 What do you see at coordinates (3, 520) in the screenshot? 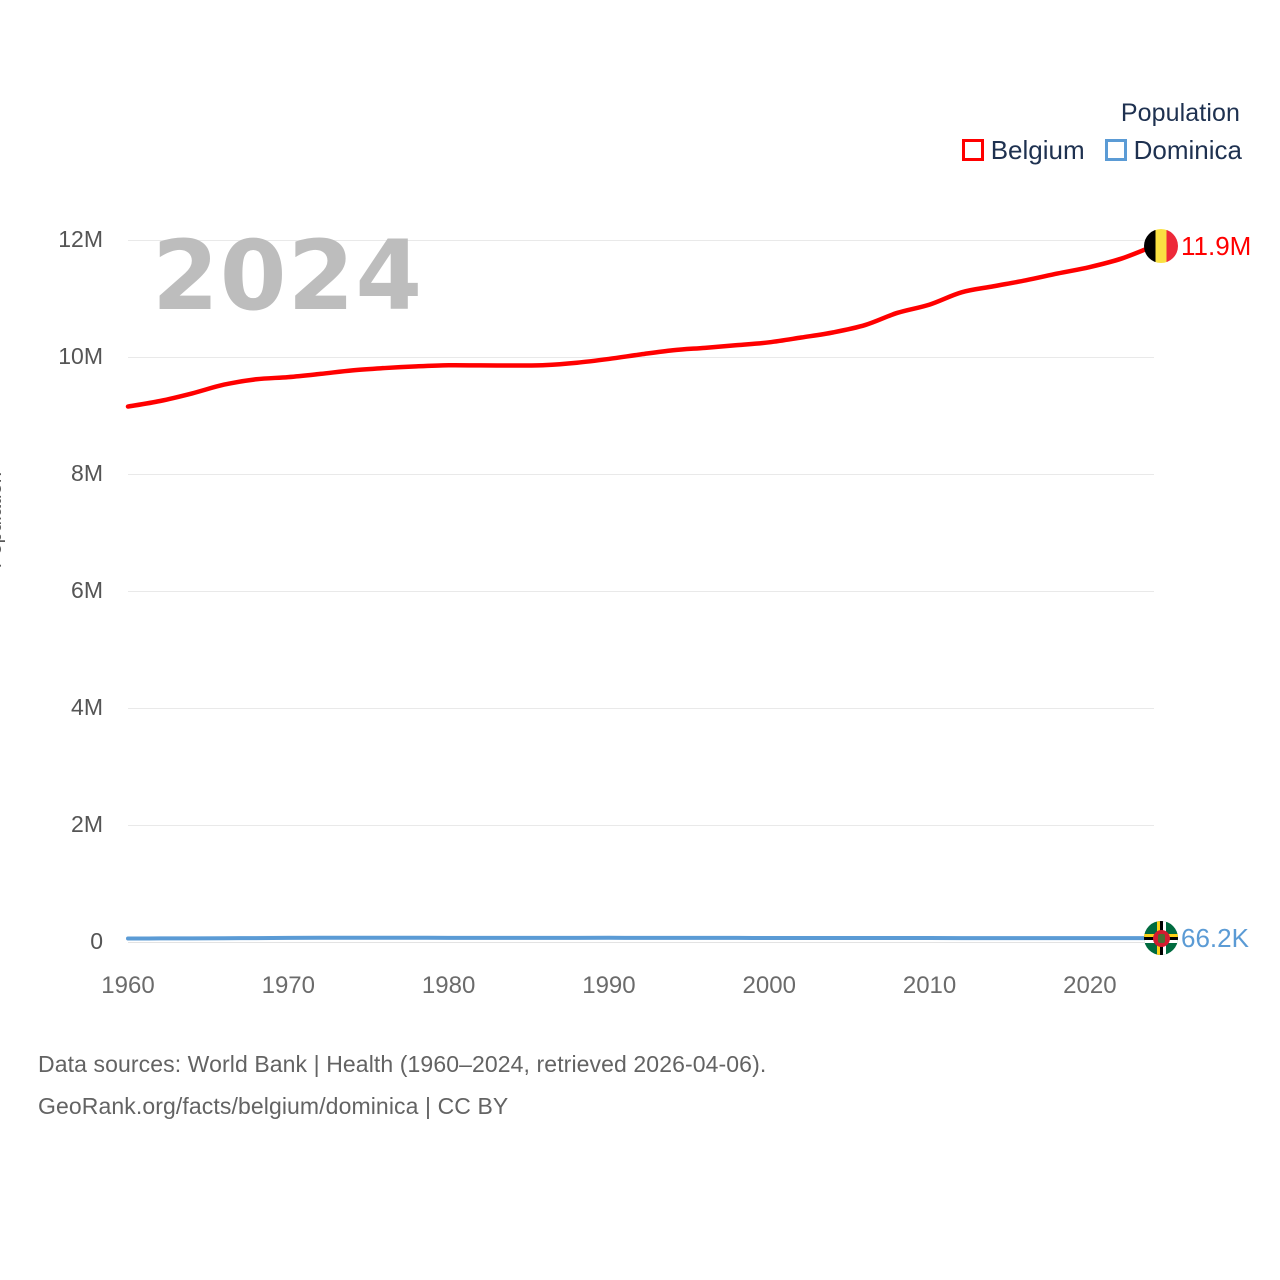
I see `y-axis-label: Population` at bounding box center [3, 520].